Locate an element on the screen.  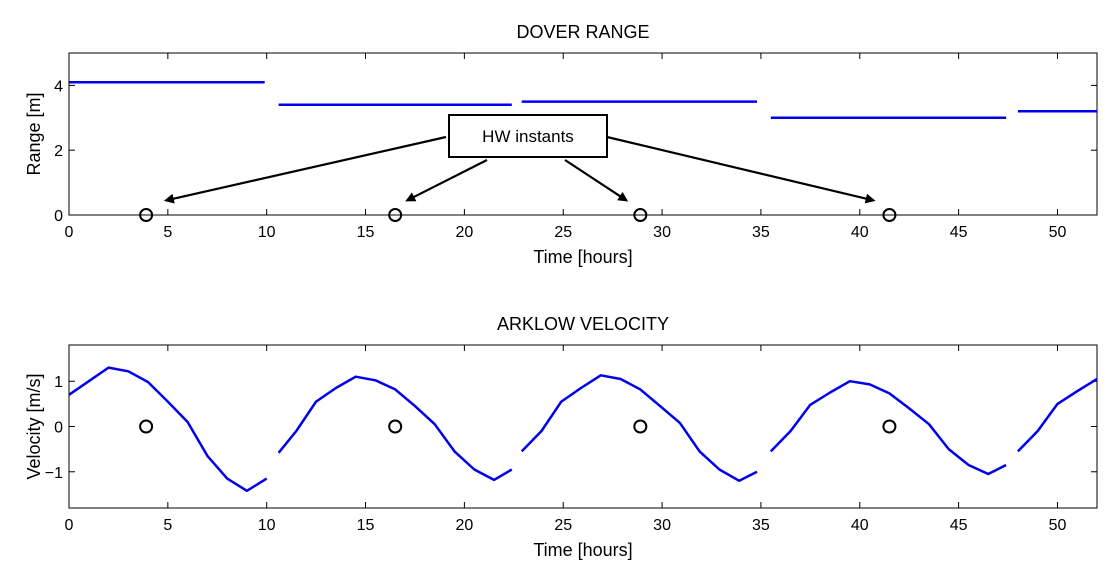
annotation-box is located at coordinates (528, 136).